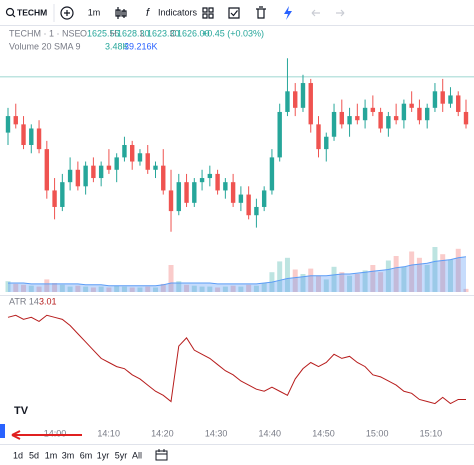  Describe the element at coordinates (113, 33) in the screenshot. I see `ohlc-label: H` at that location.